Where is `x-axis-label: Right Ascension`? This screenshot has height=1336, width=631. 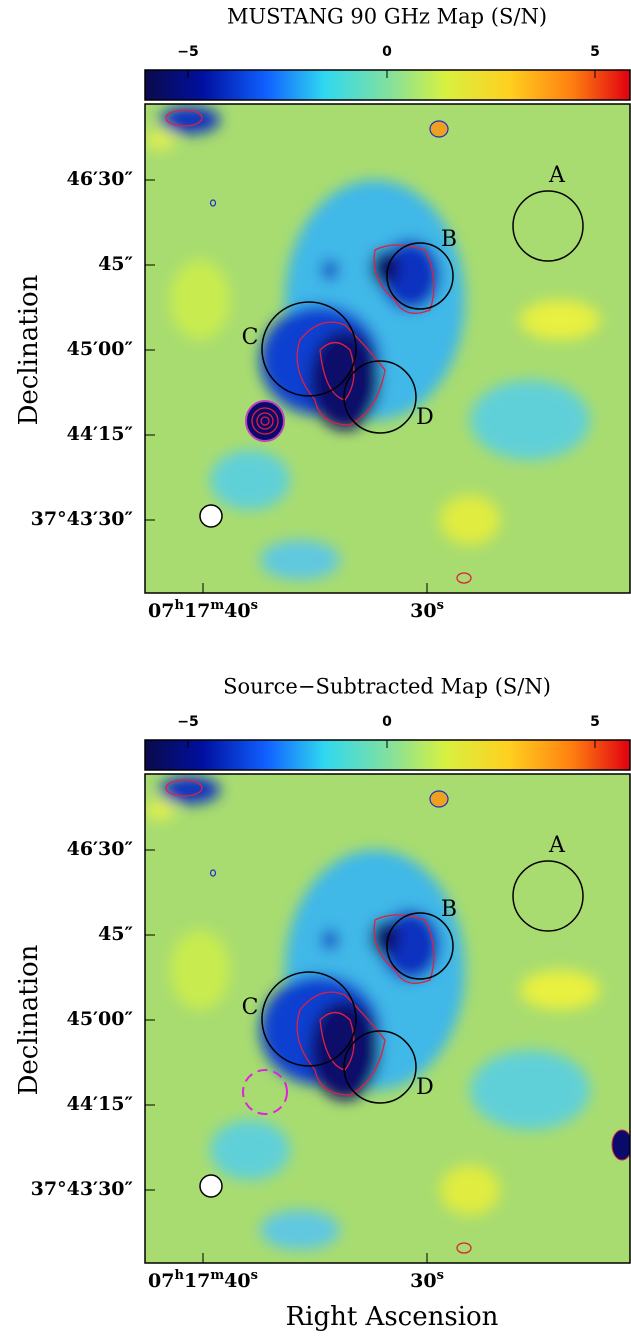
x-axis-label: Right Ascension is located at coordinates (392, 1317).